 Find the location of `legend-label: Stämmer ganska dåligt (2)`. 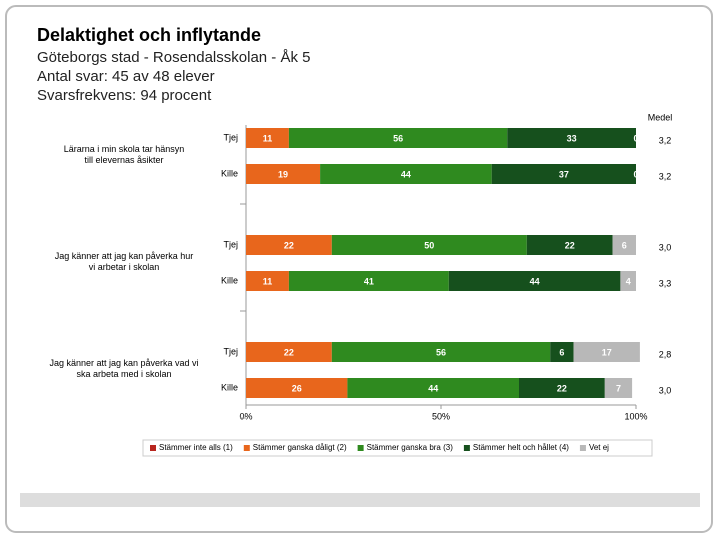

legend-label: Stämmer ganska dåligt (2) is located at coordinates (300, 447).